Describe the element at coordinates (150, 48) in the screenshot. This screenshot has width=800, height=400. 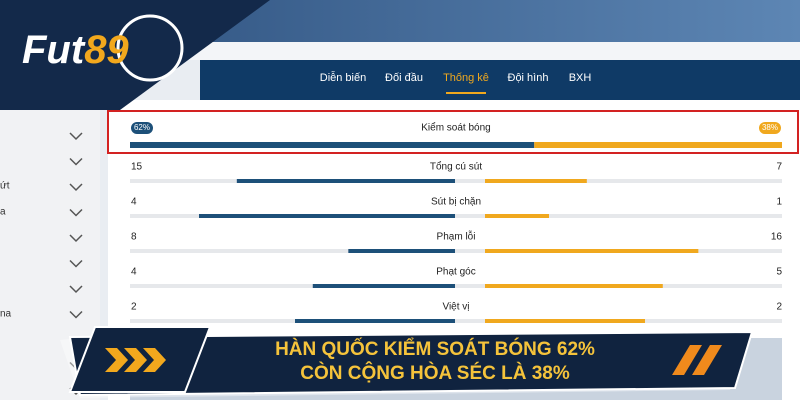
I see `logo-ring` at that location.